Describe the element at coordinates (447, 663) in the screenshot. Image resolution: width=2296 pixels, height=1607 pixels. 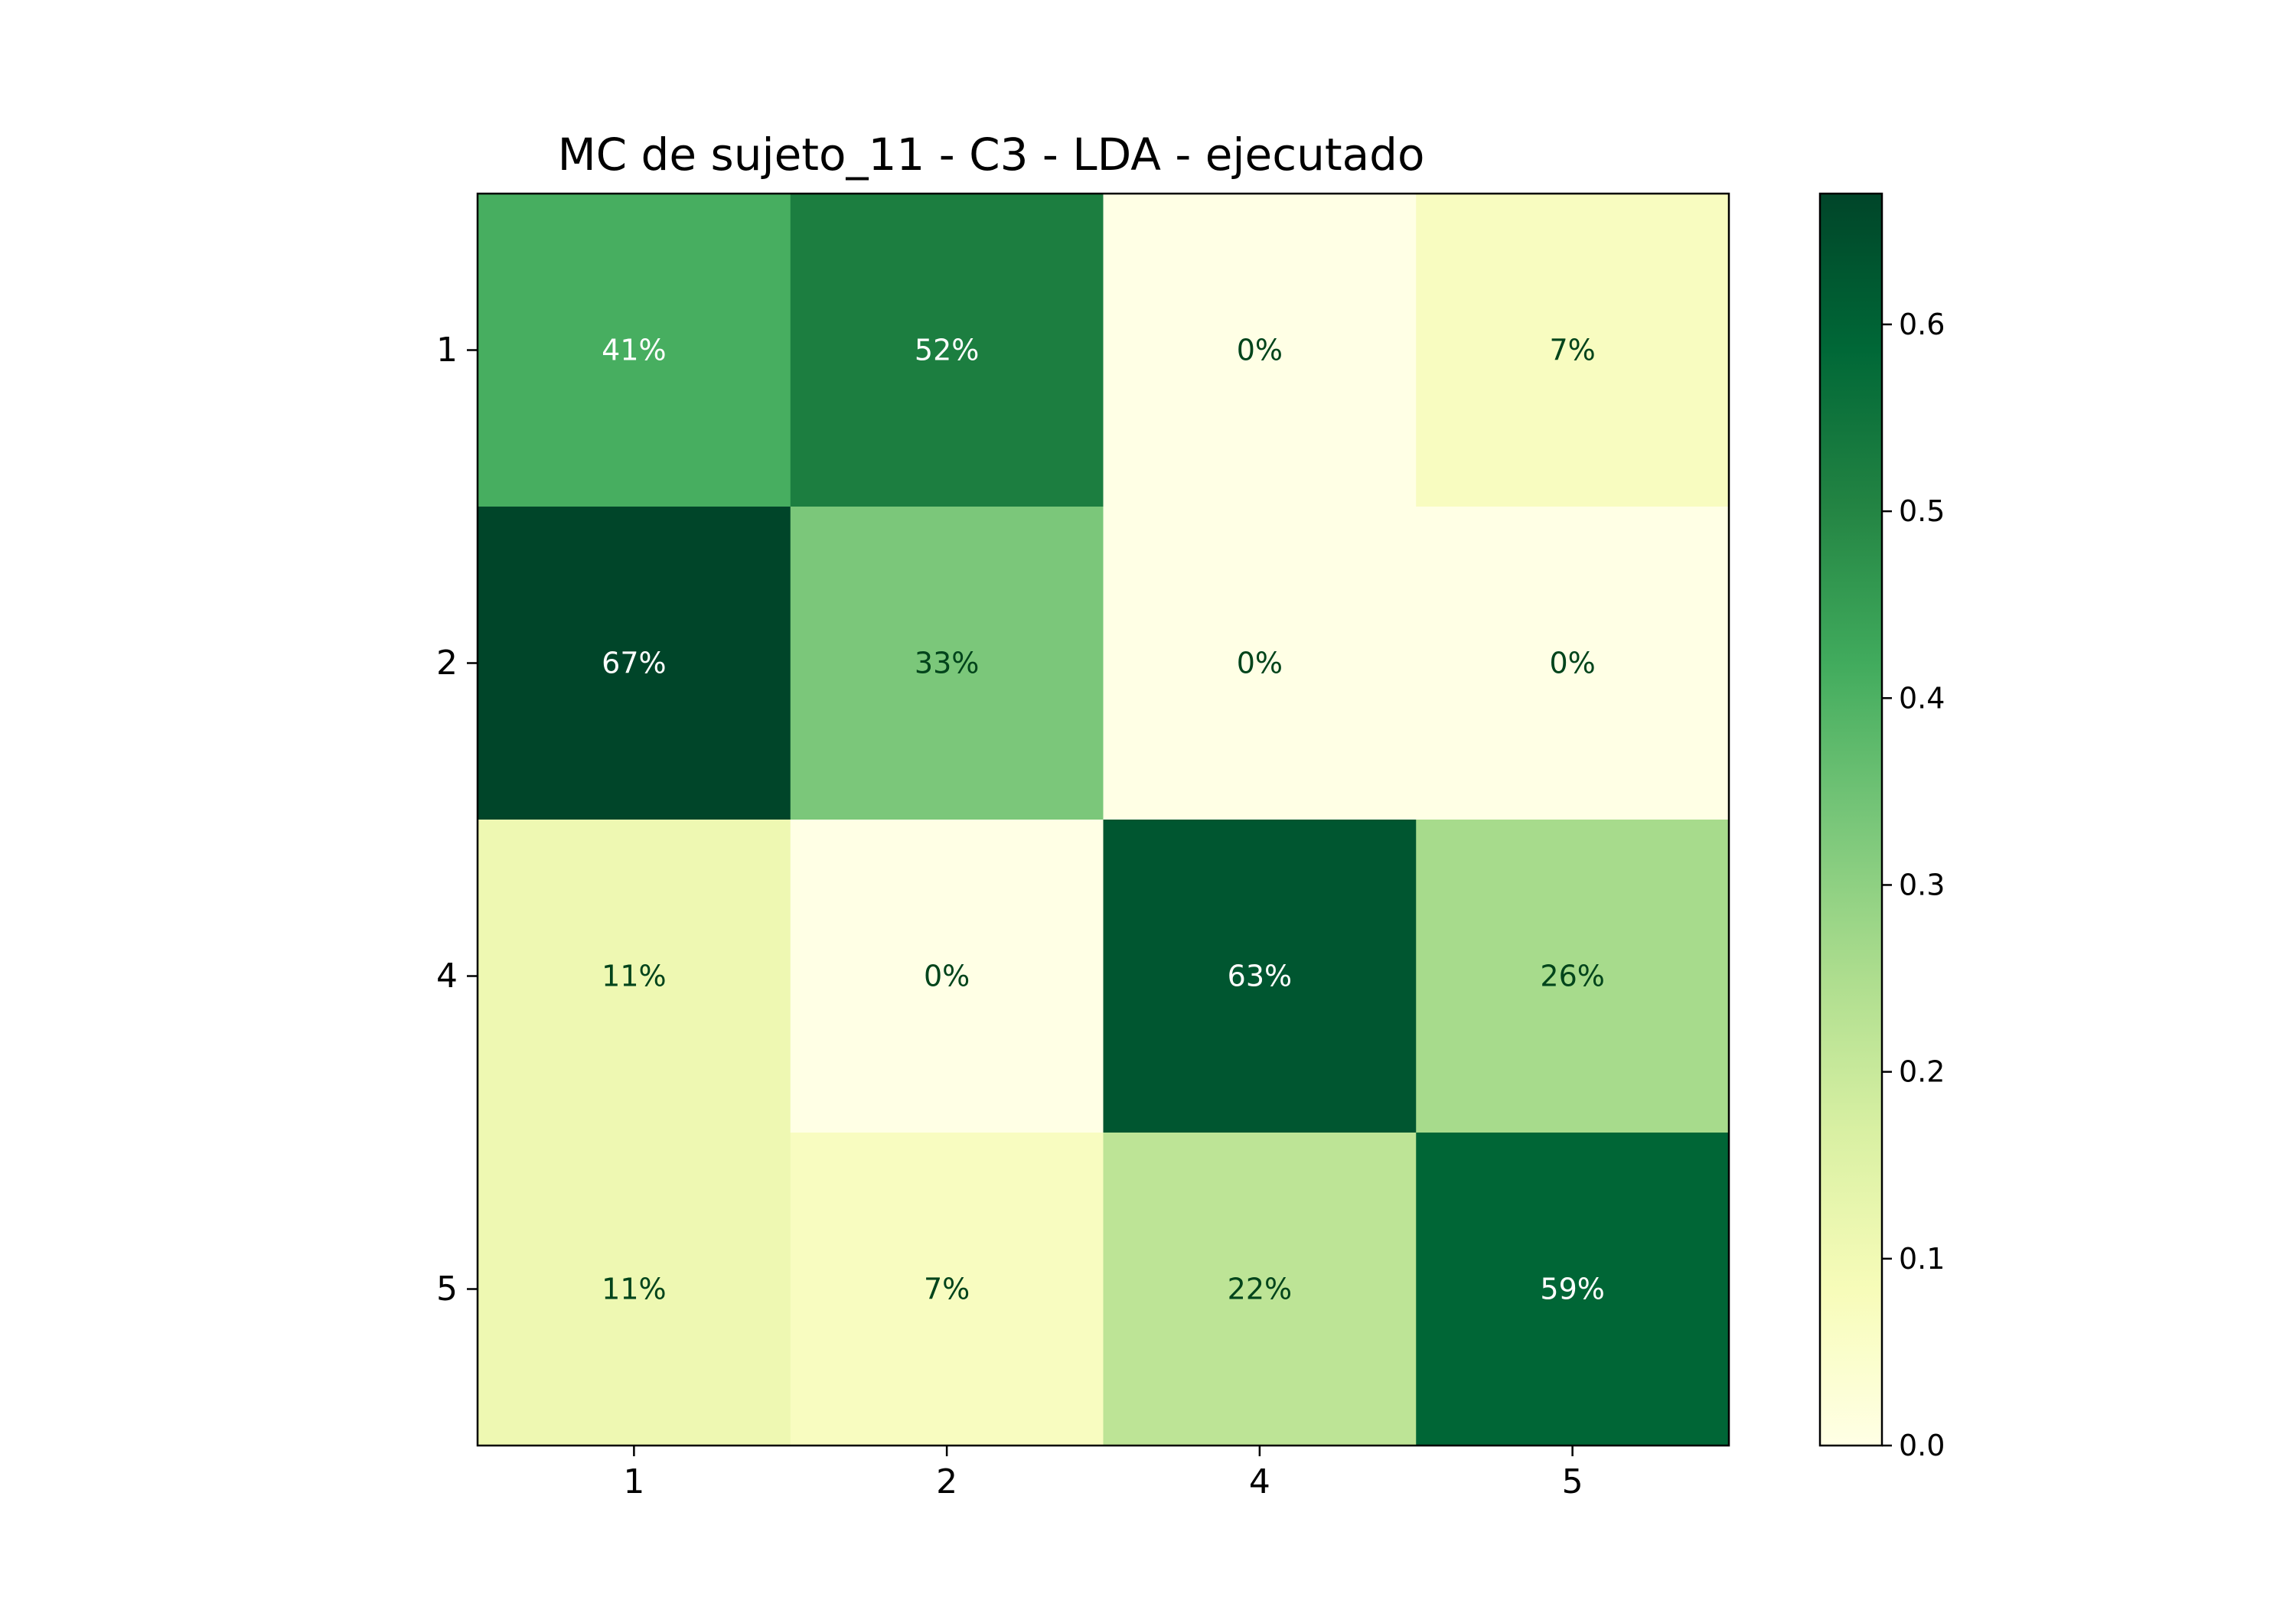
I see `y-tick-label: 2` at that location.